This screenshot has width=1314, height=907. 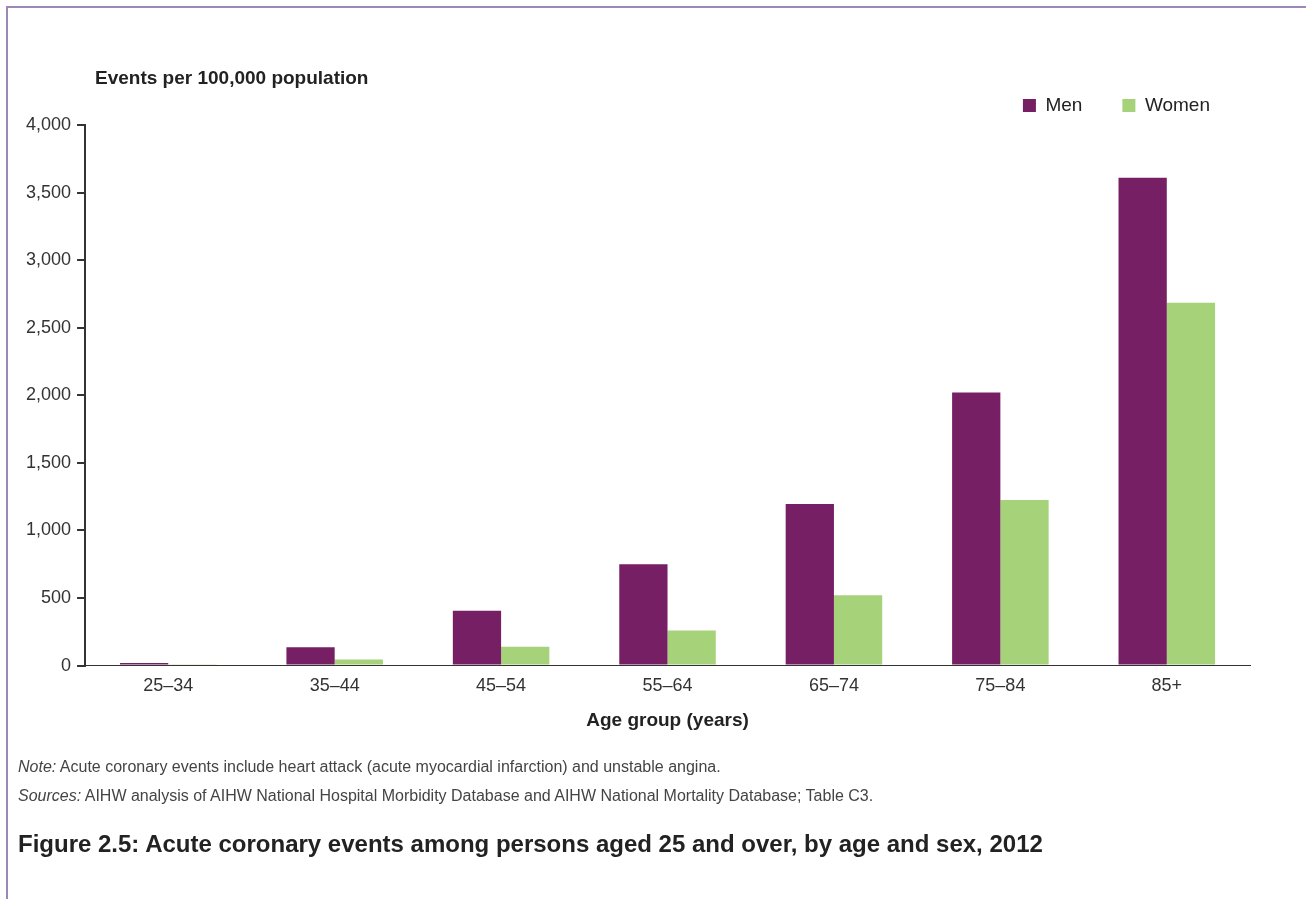 I want to click on y-tick-label: 2,500, so click(x=49, y=326).